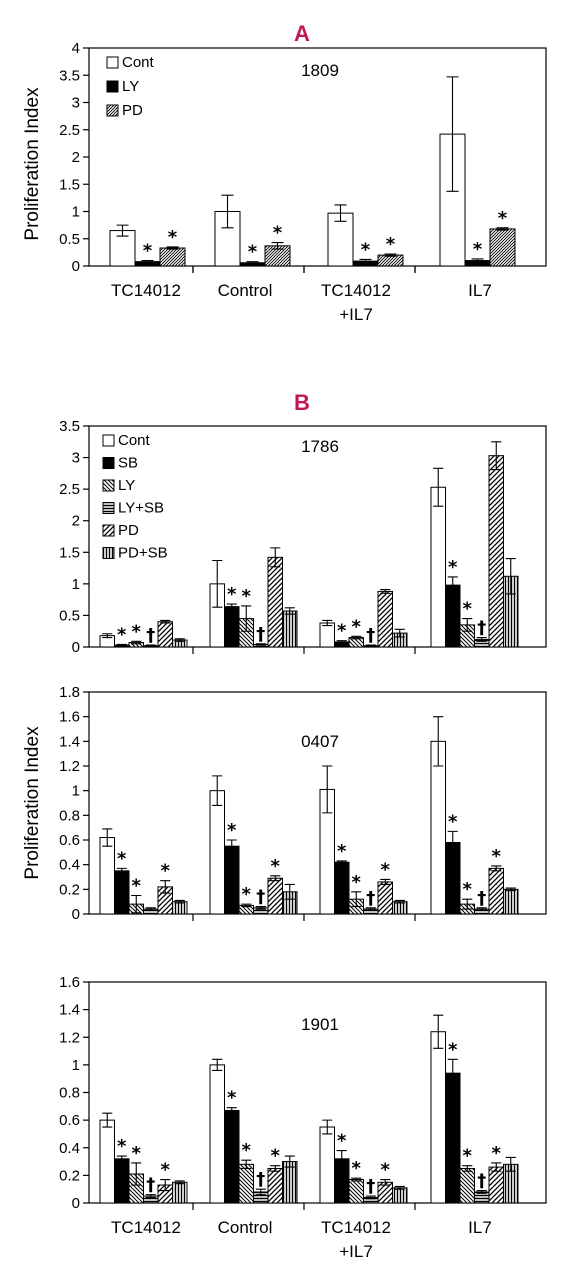 The image size is (574, 1280). What do you see at coordinates (76, 1065) in the screenshot?
I see `y-tick-label: 1` at bounding box center [76, 1065].